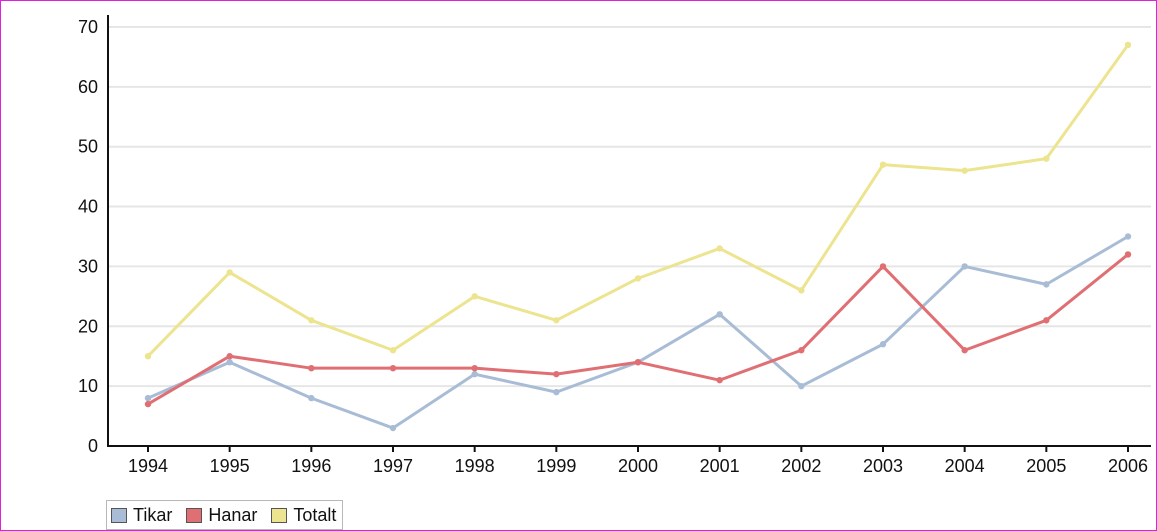 The width and height of the screenshot is (1157, 531). Describe the element at coordinates (1046, 284) in the screenshot. I see `data-point-tikar-2005` at that location.